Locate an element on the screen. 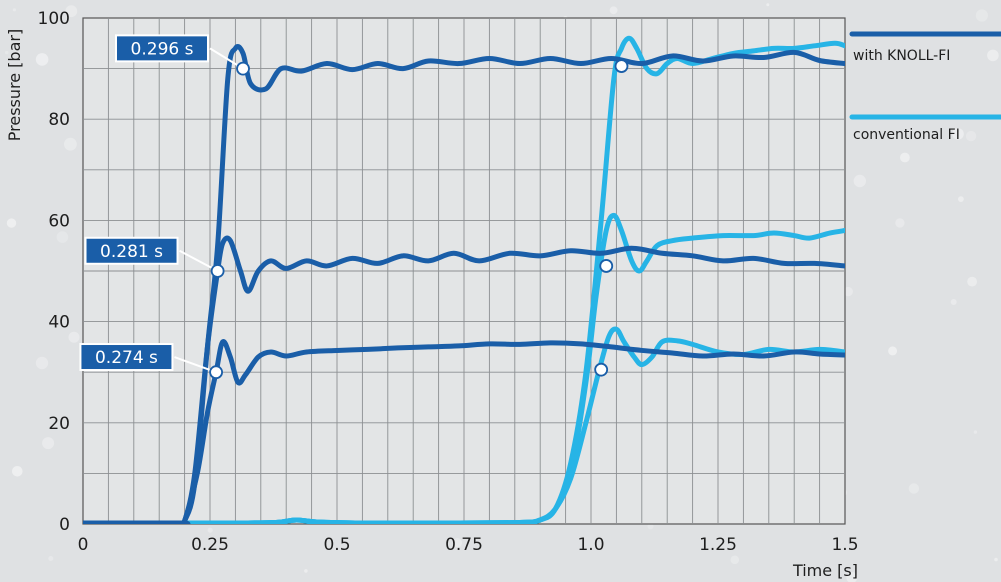 The image size is (1001, 582). x-tick-label: 0.5 is located at coordinates (336, 545).